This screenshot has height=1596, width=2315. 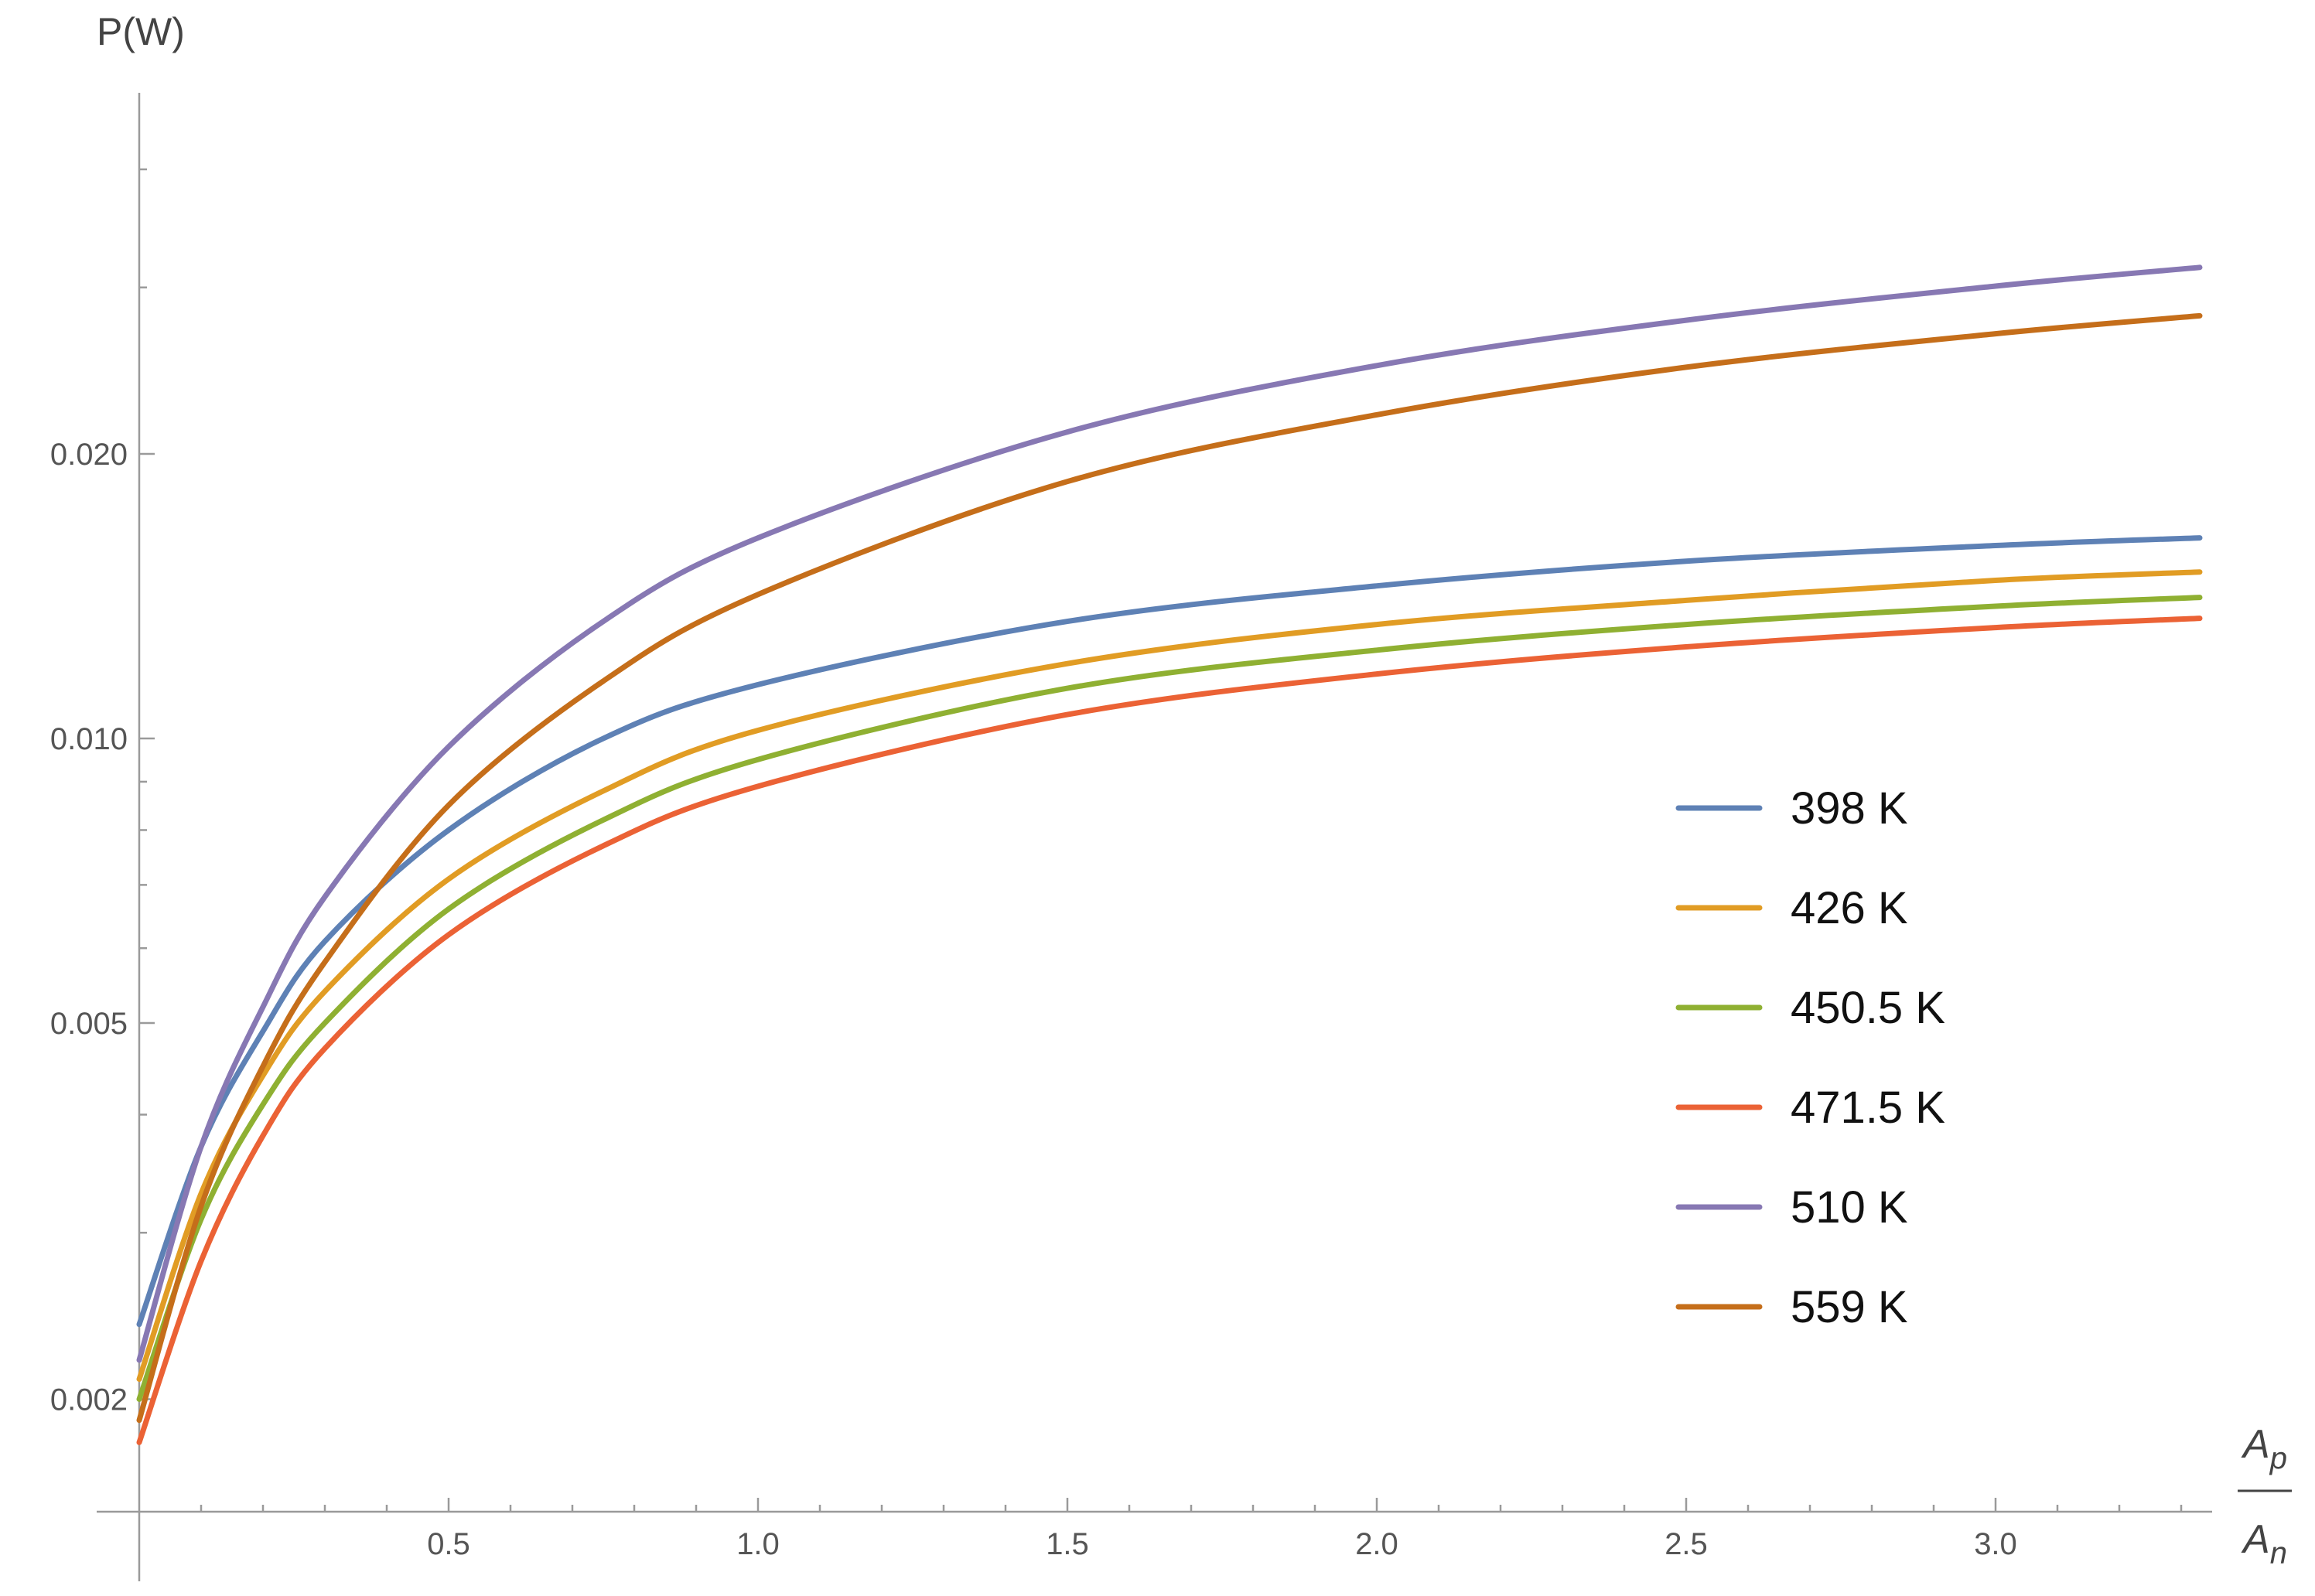 I want to click on x-axis-title: Ap An, so click(x=2265, y=1496).